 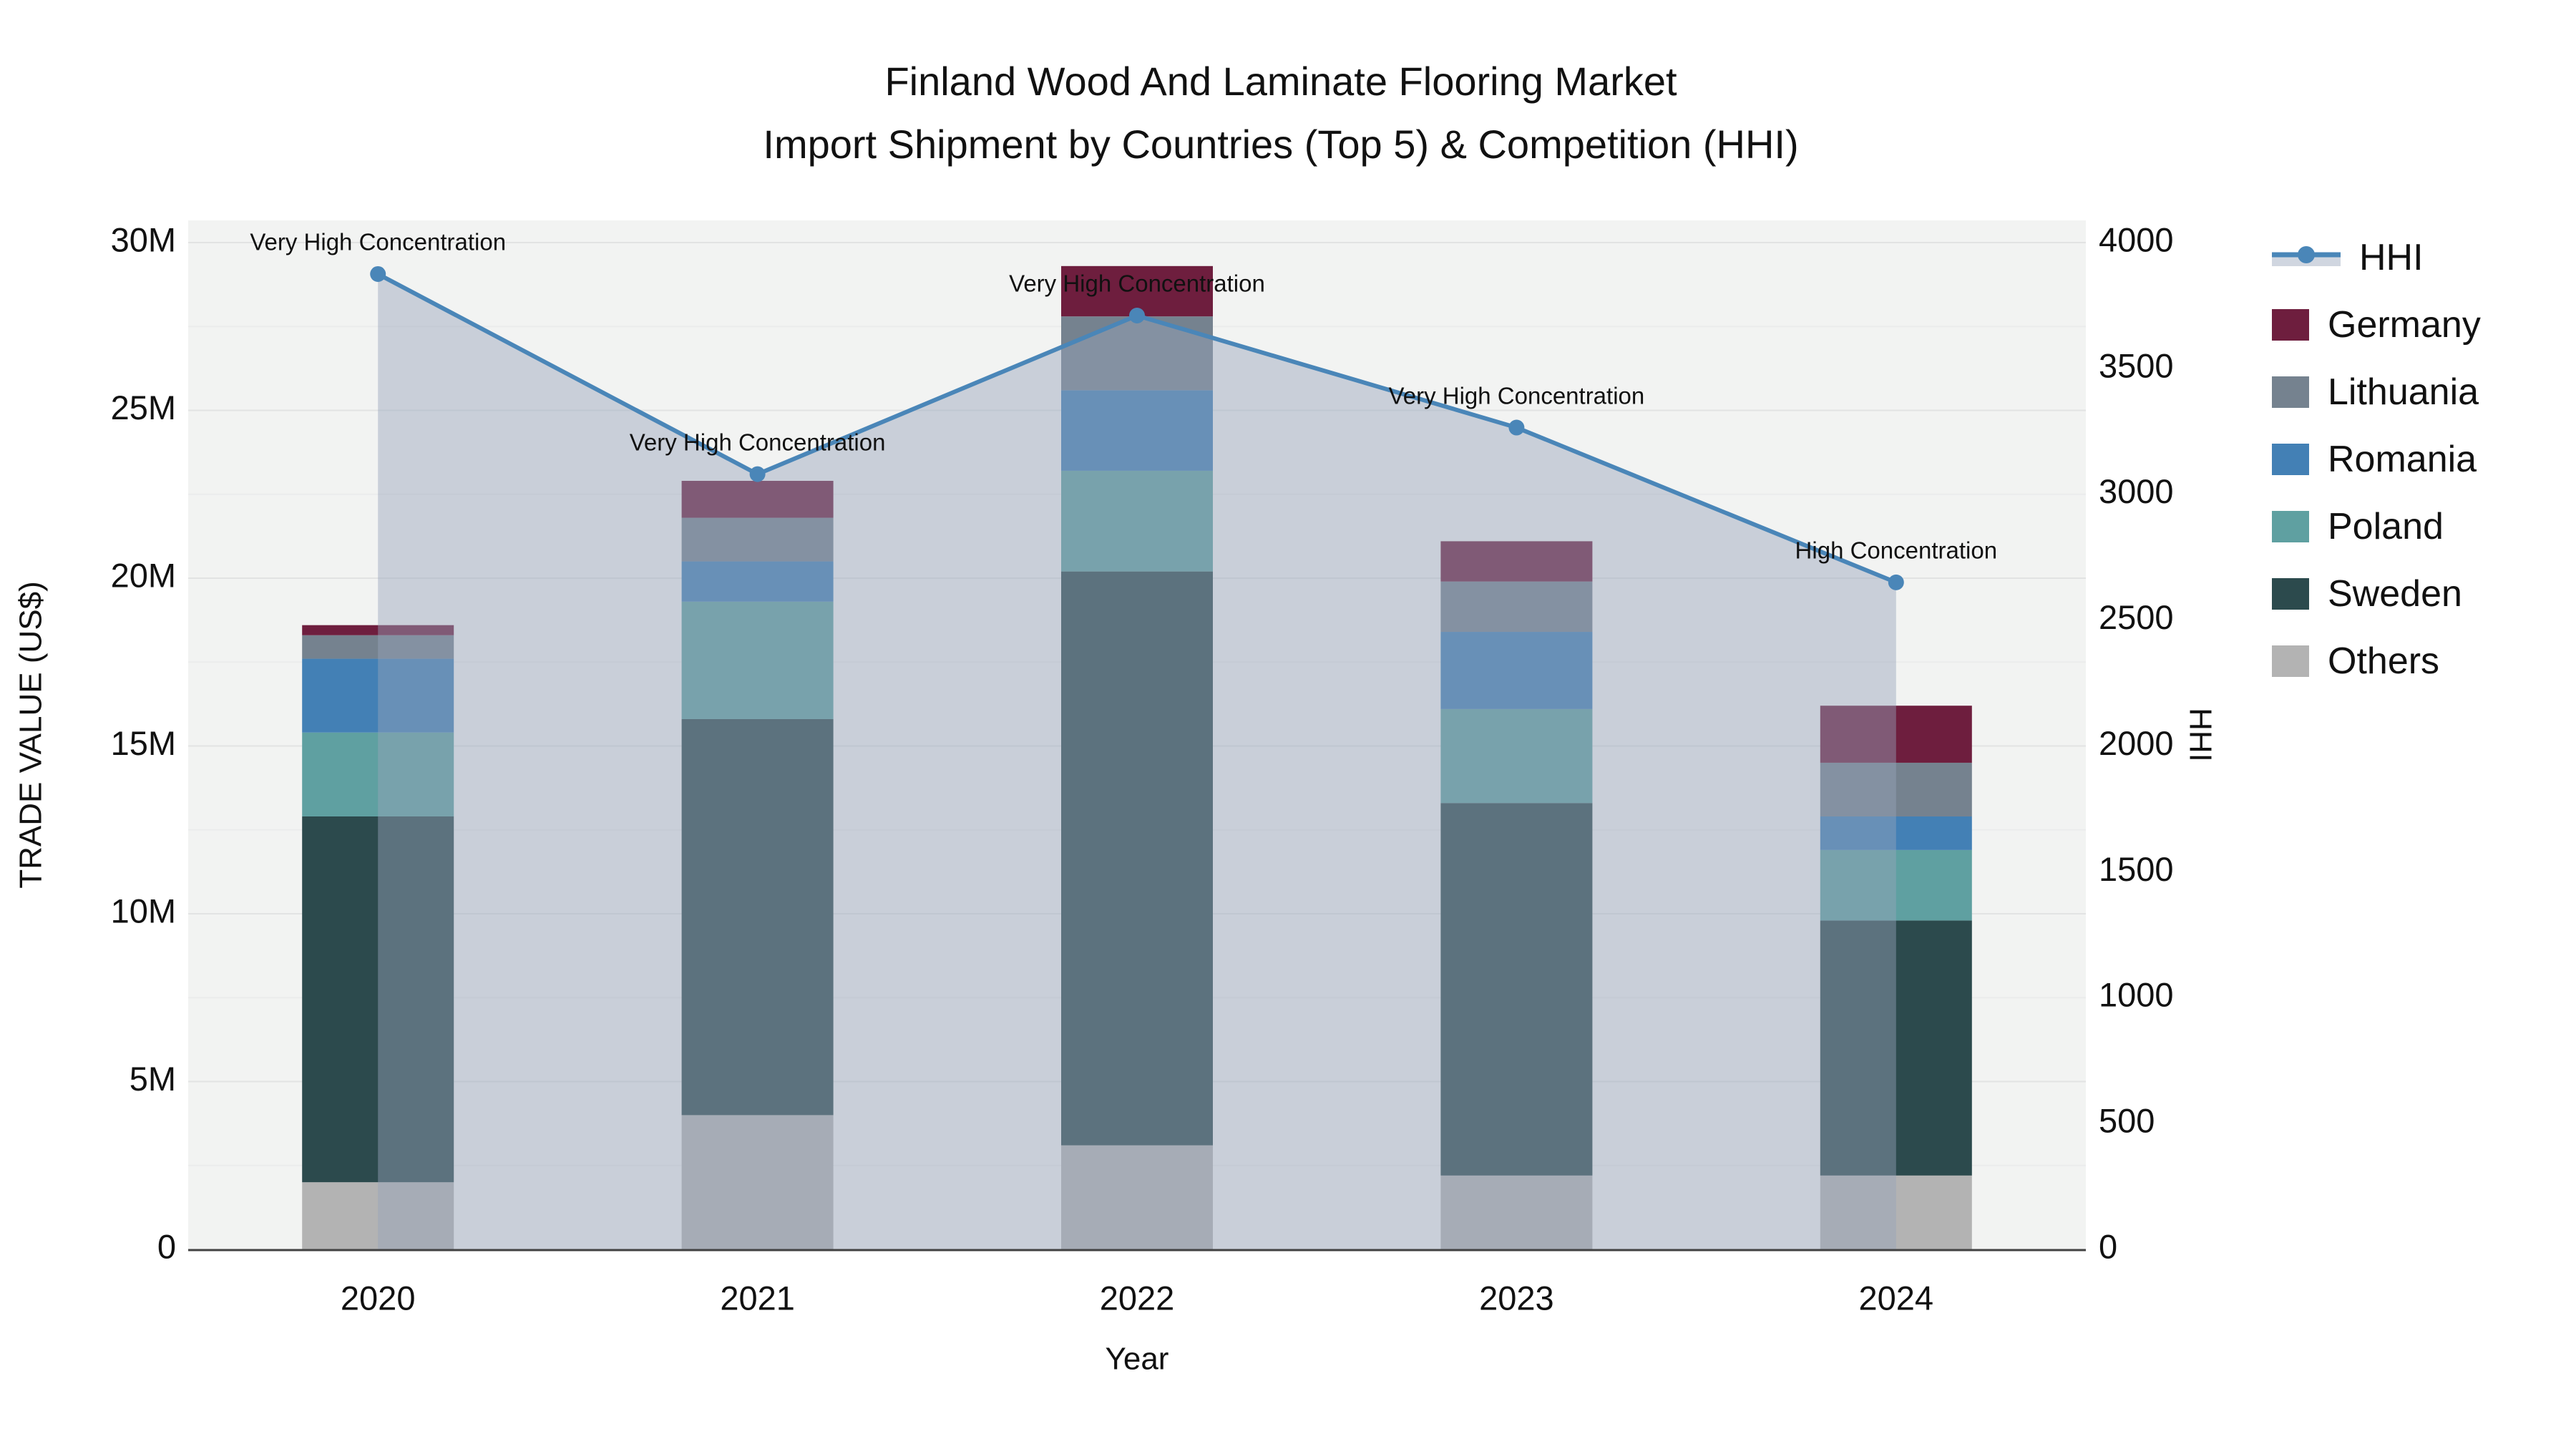 What do you see at coordinates (1896, 1298) in the screenshot?
I see `x-tick-label-2024: 2024` at bounding box center [1896, 1298].